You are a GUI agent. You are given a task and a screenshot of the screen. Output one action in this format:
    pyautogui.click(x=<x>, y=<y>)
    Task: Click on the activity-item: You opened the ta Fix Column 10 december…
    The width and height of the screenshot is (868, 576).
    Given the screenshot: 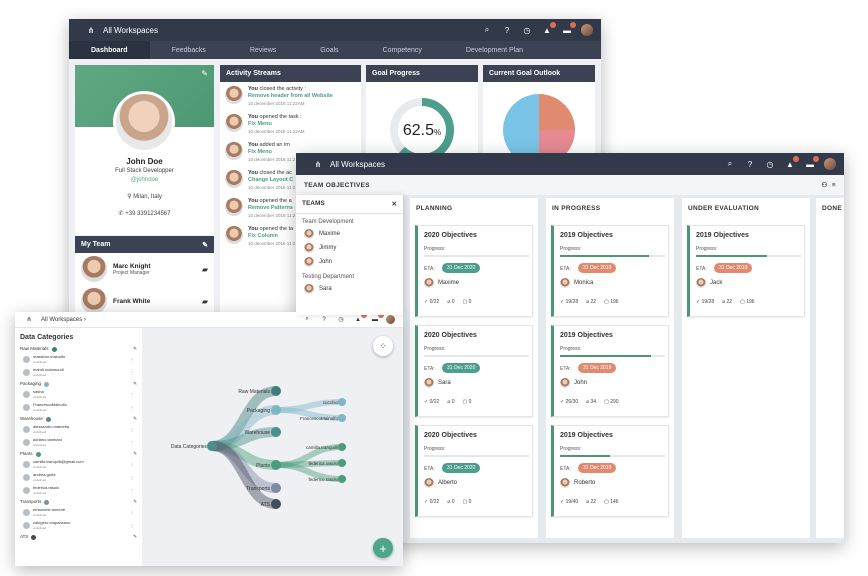 What is the action you would take?
    pyautogui.click(x=290, y=236)
    